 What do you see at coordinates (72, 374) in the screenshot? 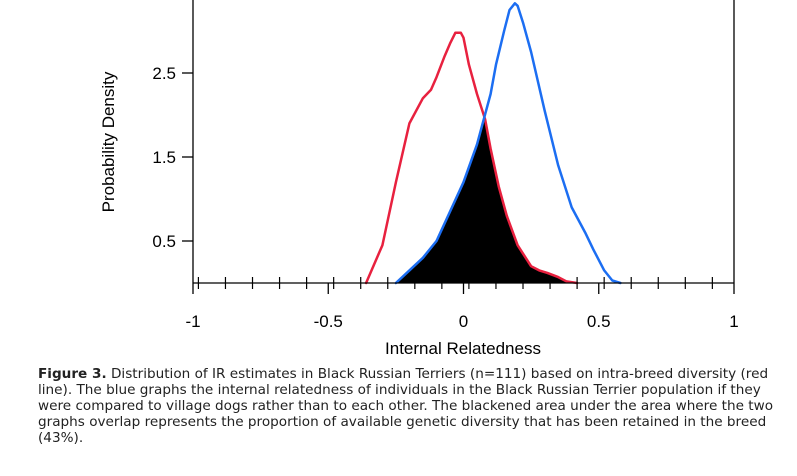
I see `caption-label: Figure 3.` at bounding box center [72, 374].